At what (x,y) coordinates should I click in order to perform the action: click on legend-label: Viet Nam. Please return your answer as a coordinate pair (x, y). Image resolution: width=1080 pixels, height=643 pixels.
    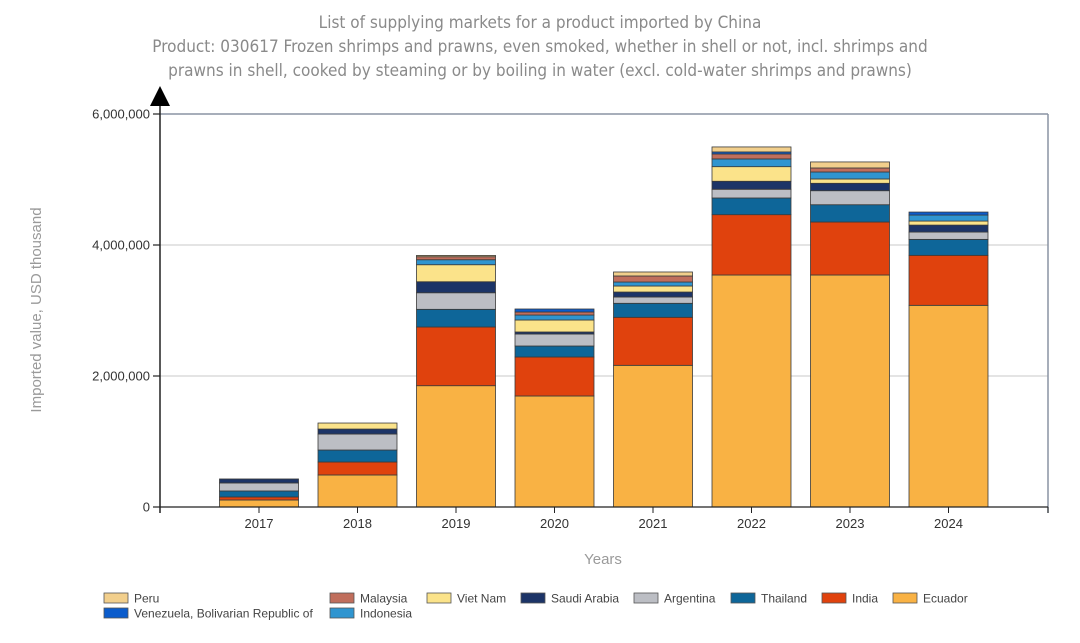
    Looking at the image, I should click on (481, 599).